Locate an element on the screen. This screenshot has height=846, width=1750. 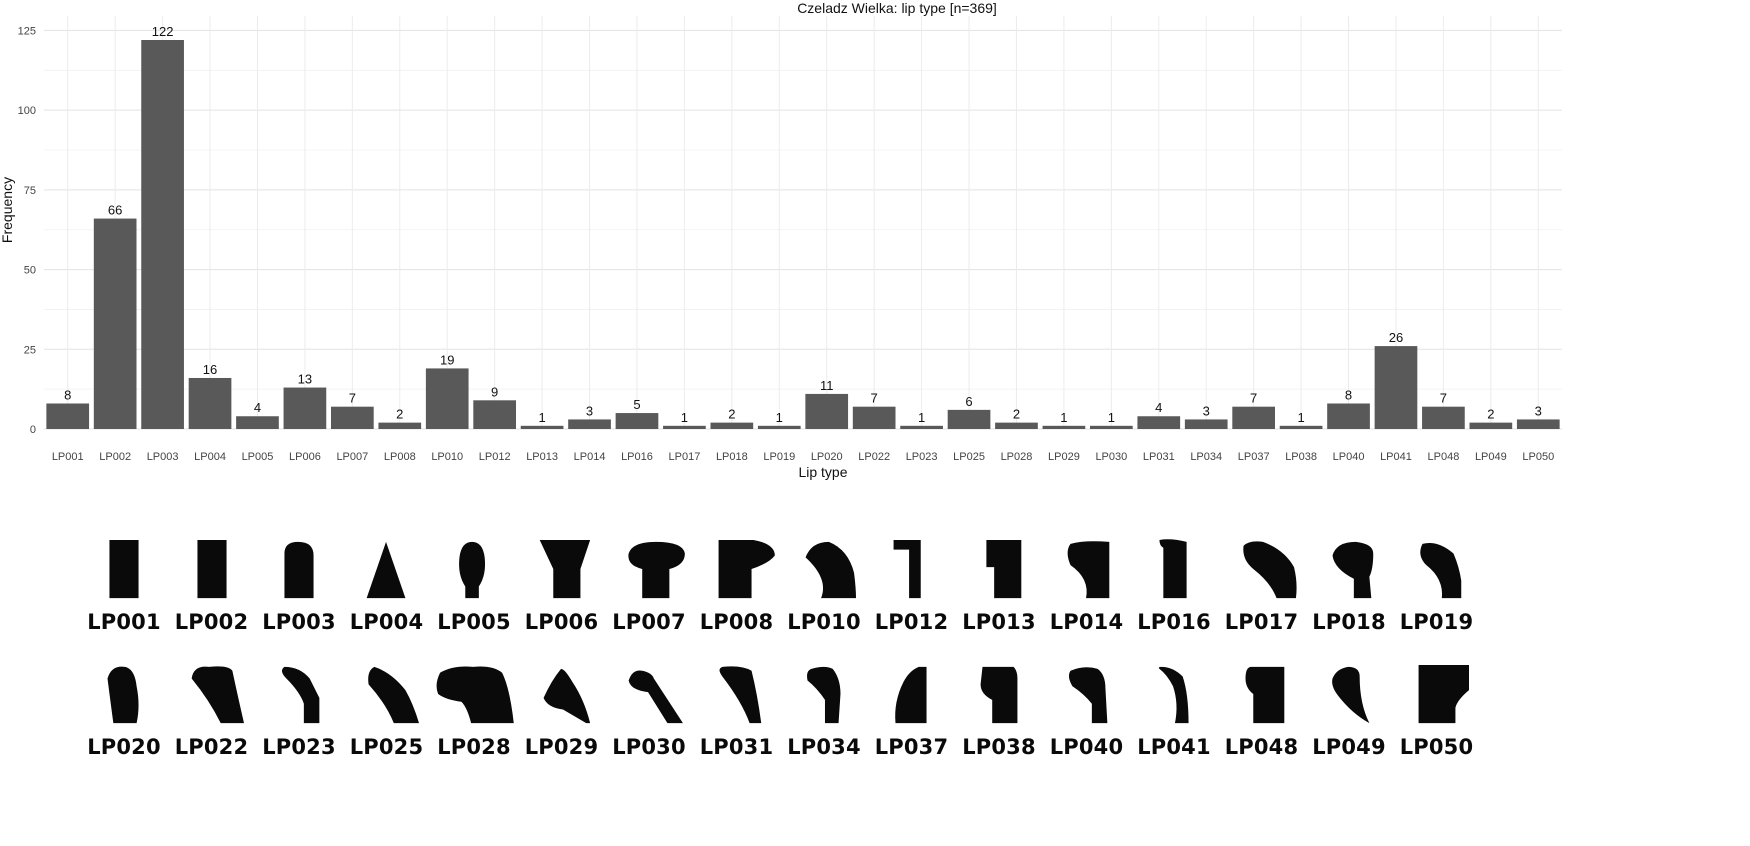
x-tick-label: LP003 is located at coordinates (163, 457).